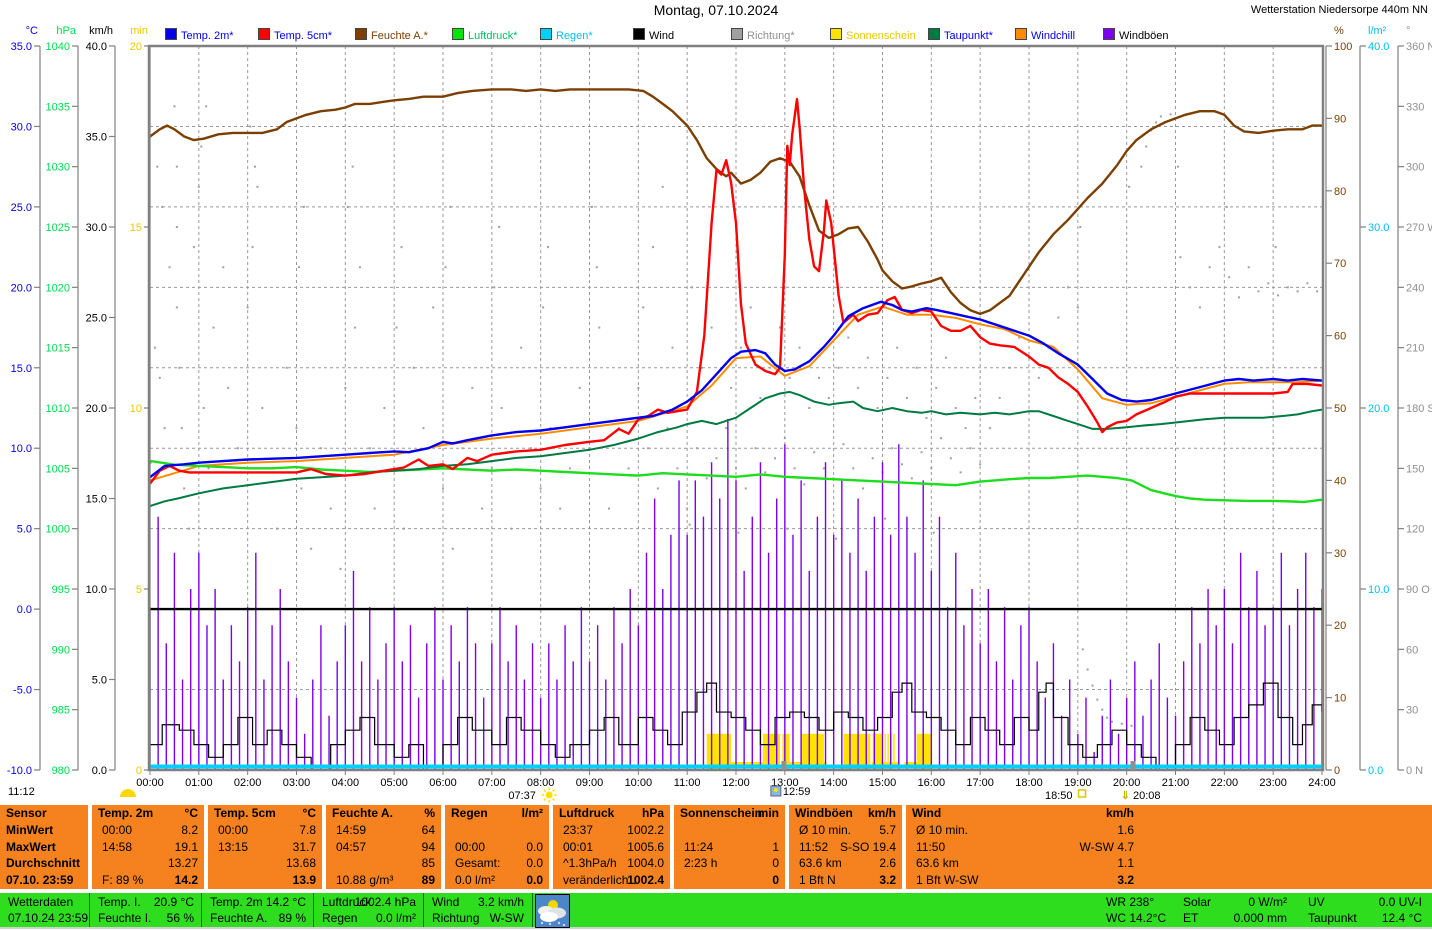 This screenshot has height=931, width=1432. Describe the element at coordinates (428, 829) in the screenshot. I see `table-cell-value: 64` at that location.